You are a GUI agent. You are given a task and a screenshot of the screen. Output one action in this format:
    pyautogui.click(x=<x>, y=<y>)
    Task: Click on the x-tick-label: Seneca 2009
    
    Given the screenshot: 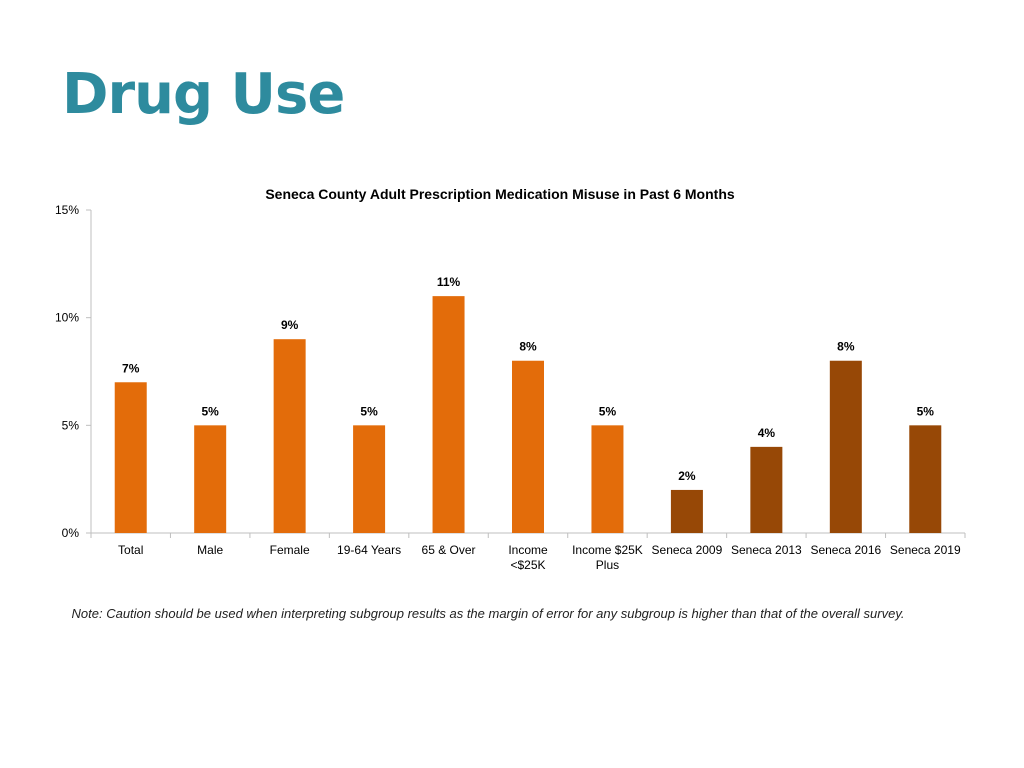 What is the action you would take?
    pyautogui.click(x=687, y=550)
    